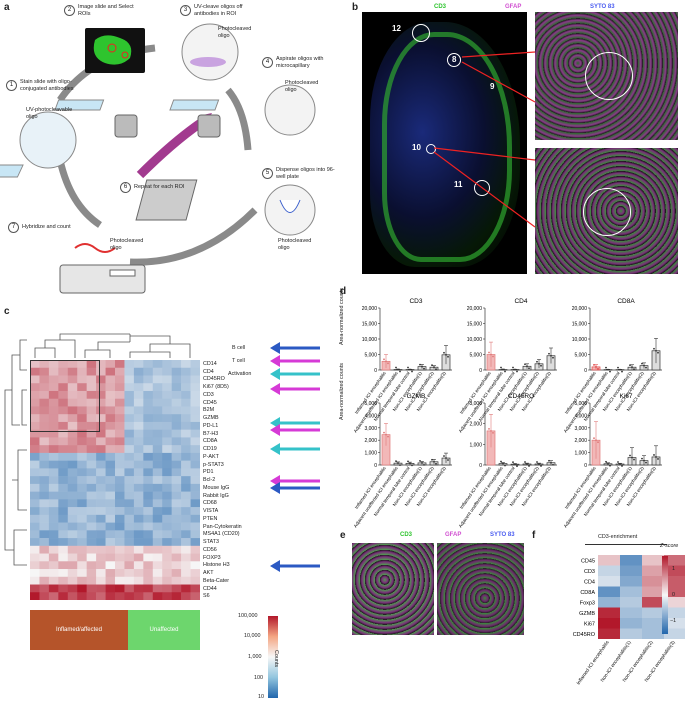  I want to click on column-dendrogram, so click(112, 345).